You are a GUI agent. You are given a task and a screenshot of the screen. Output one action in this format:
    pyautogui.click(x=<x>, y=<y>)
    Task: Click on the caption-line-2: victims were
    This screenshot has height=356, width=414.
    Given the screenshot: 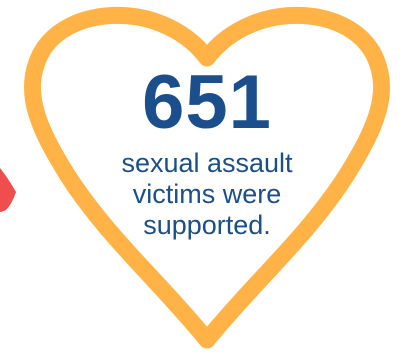 What is the action you would take?
    pyautogui.click(x=207, y=194)
    